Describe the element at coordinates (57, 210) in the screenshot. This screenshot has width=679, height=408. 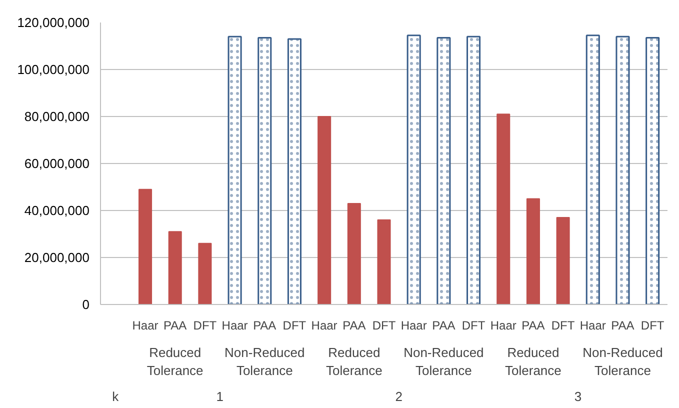
I see `y-tick-label: 40,000,000` at that location.